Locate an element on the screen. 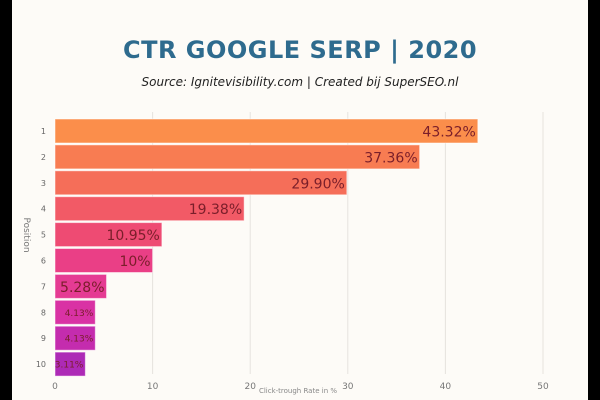 The height and width of the screenshot is (400, 600). data-label: 43.32% is located at coordinates (448, 133).